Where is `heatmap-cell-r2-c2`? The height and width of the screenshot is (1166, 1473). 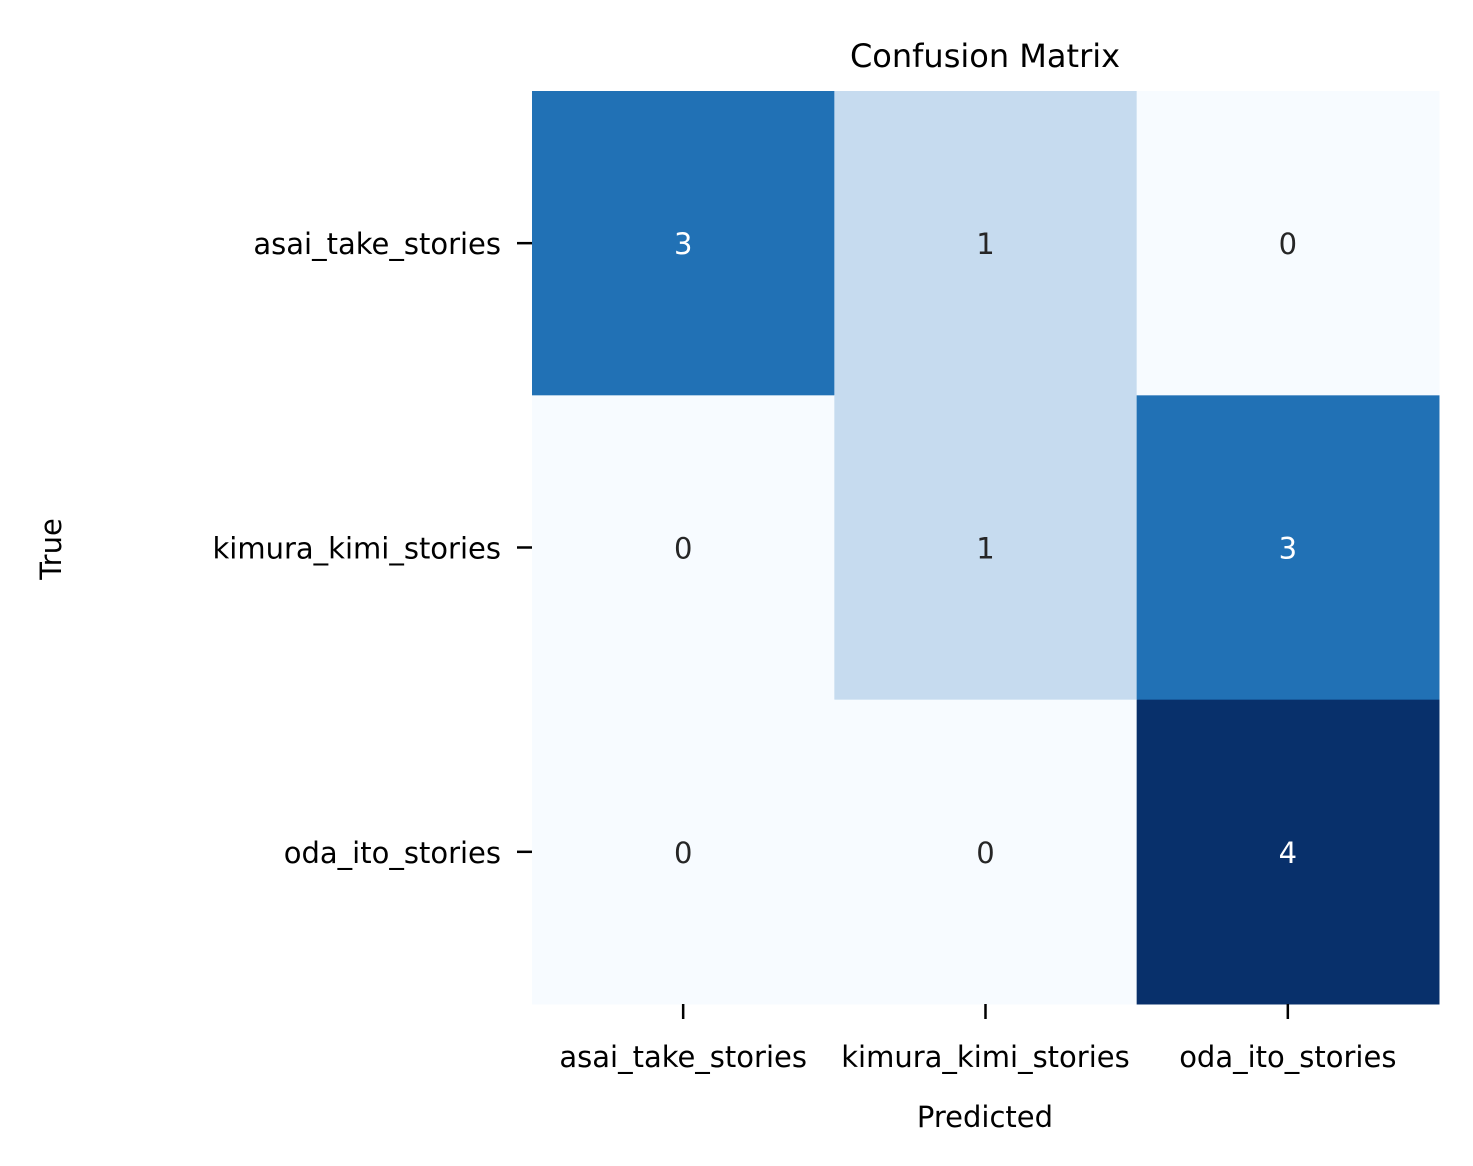
heatmap-cell-r2-c2 is located at coordinates (1288, 852).